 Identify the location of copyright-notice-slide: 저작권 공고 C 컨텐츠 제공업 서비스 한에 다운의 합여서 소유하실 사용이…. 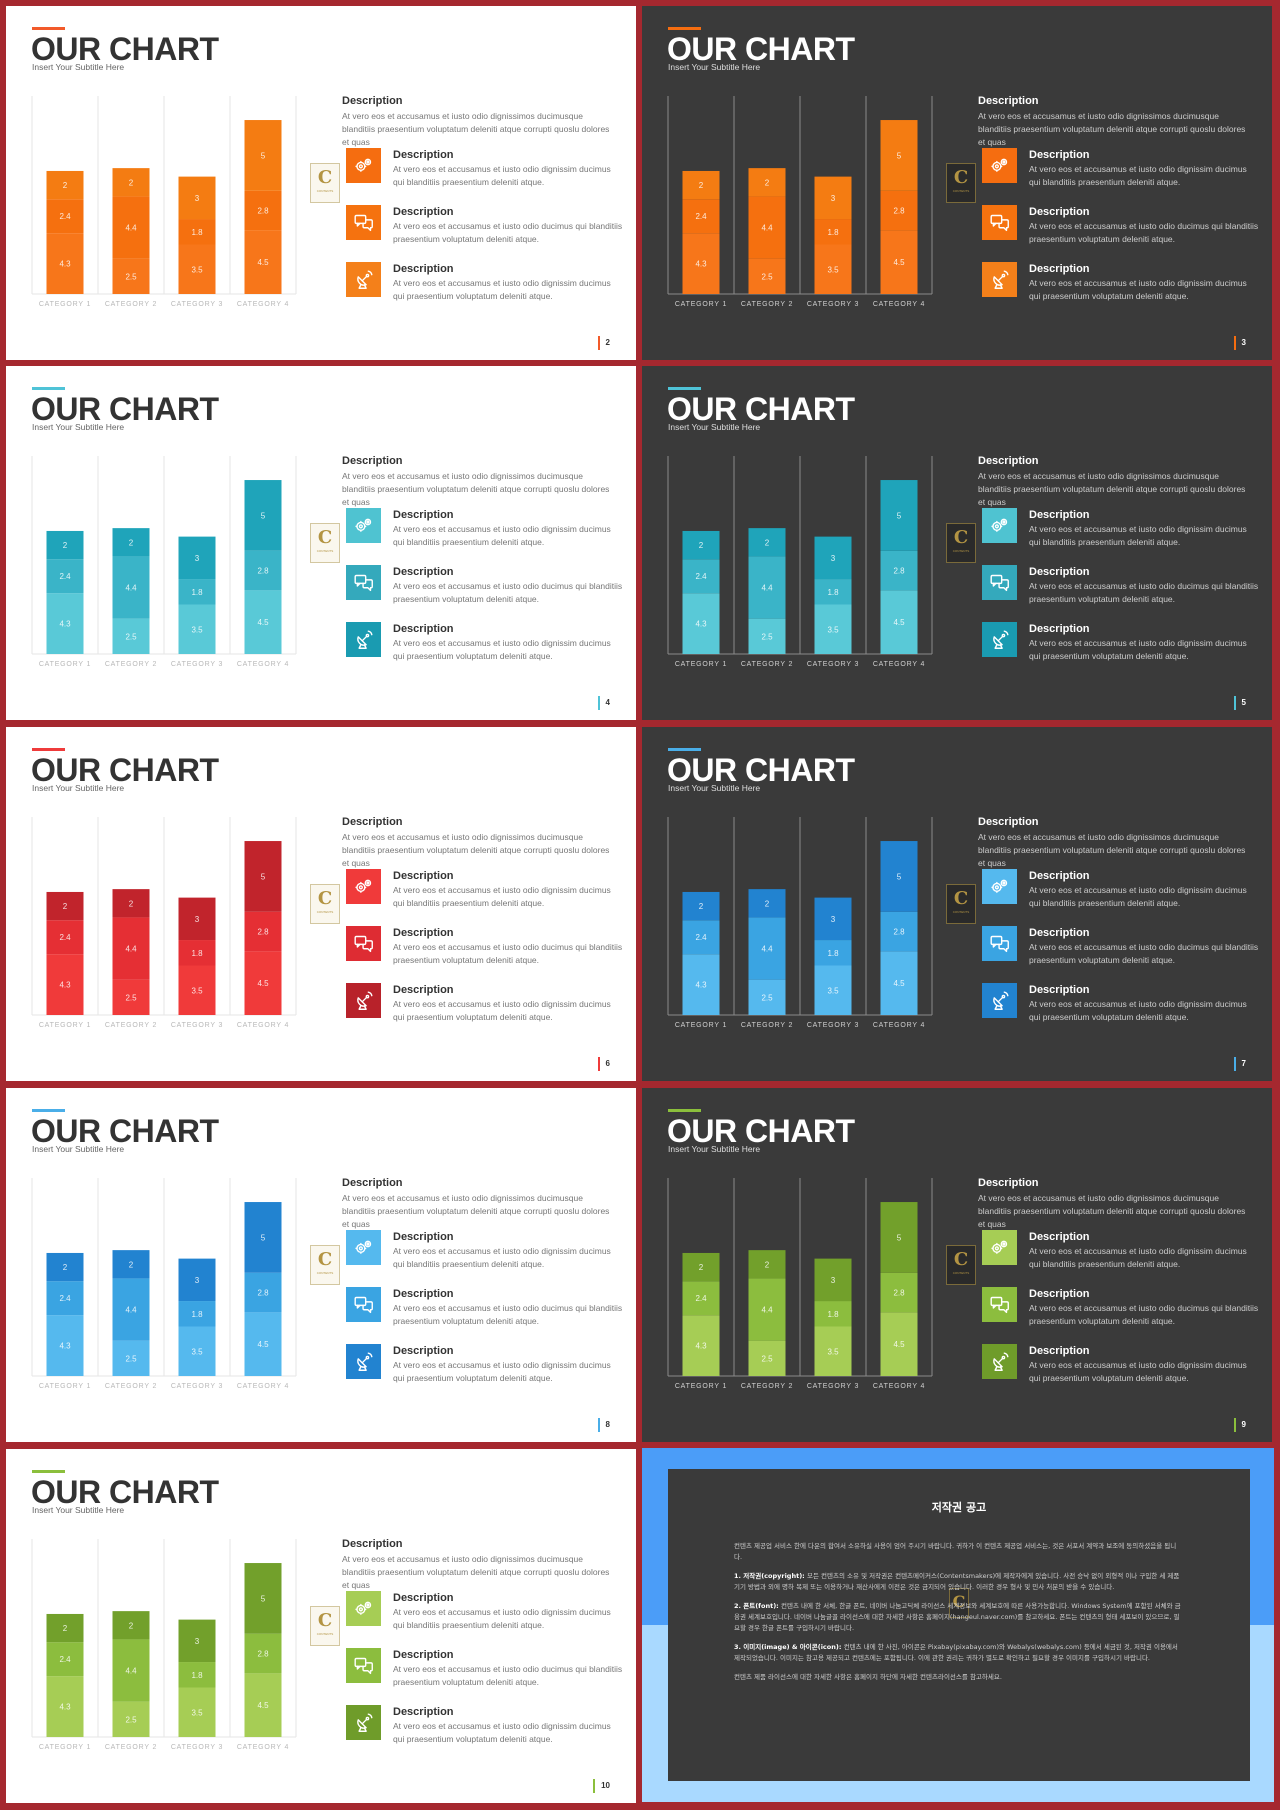
(958, 1625).